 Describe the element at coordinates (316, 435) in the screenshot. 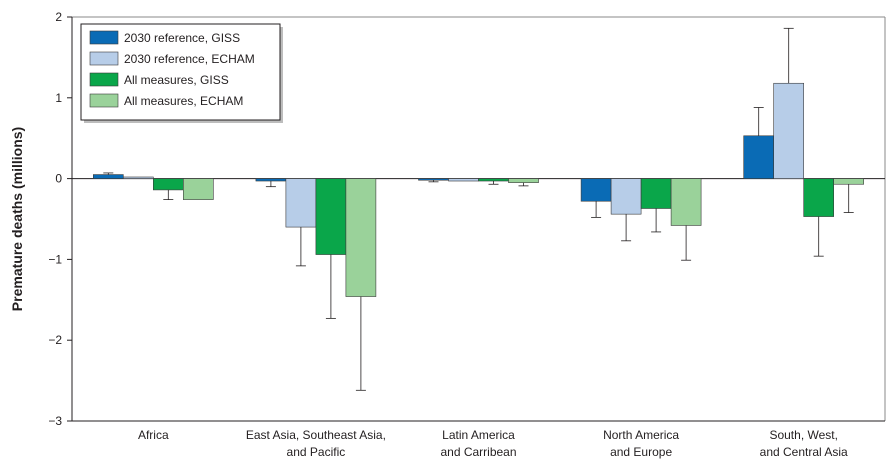

I see `category-label: East Asia, Southeast Asia,` at that location.